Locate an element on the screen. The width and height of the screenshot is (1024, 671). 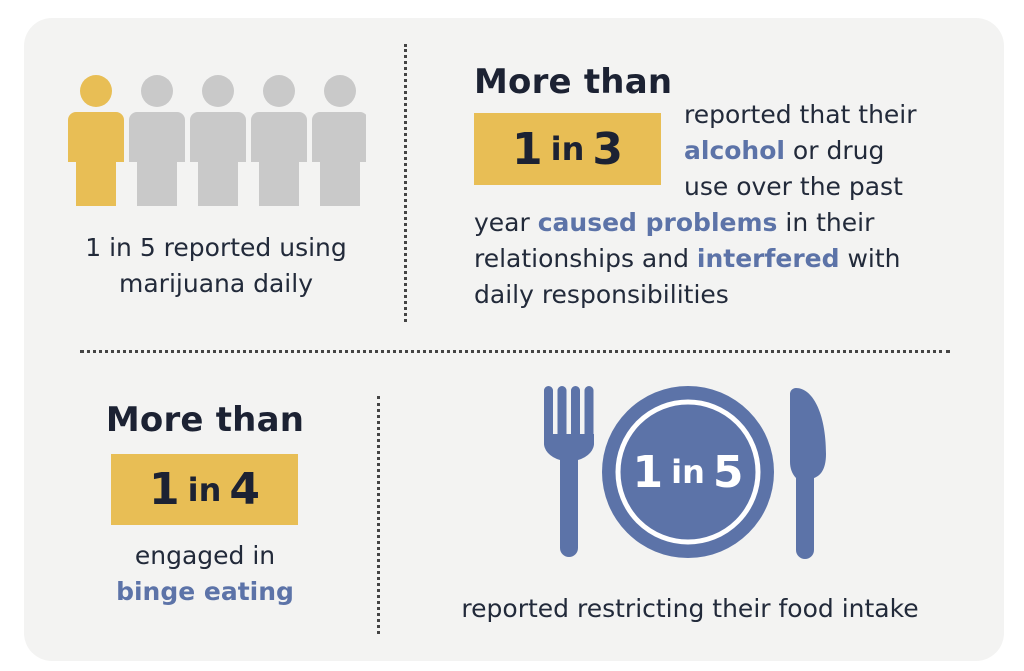
alcohol-heading: More than is located at coordinates (573, 82).